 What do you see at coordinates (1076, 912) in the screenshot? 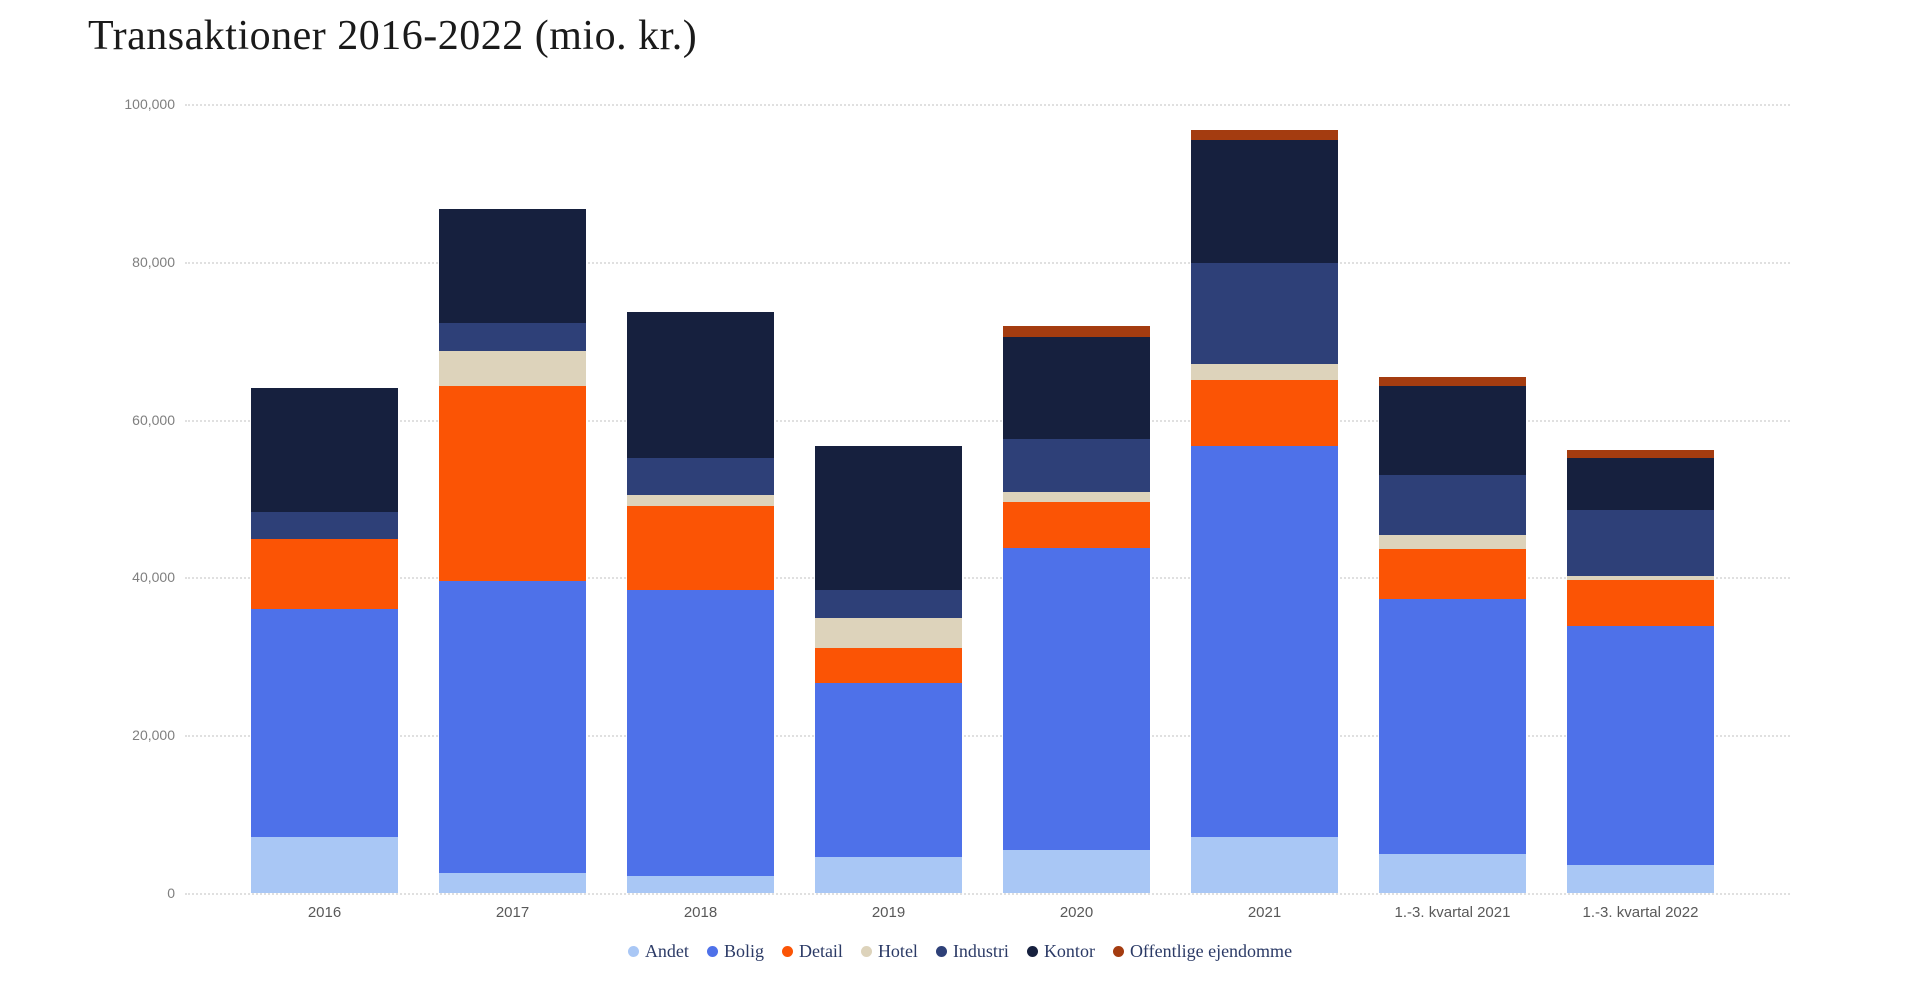
I see `x-tick-label: 2020` at bounding box center [1076, 912].